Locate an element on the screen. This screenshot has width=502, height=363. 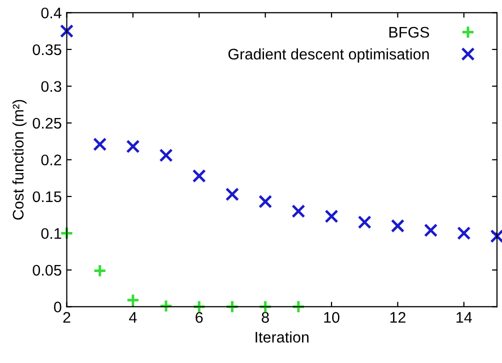
x-tick-label: 12 is located at coordinates (398, 317).